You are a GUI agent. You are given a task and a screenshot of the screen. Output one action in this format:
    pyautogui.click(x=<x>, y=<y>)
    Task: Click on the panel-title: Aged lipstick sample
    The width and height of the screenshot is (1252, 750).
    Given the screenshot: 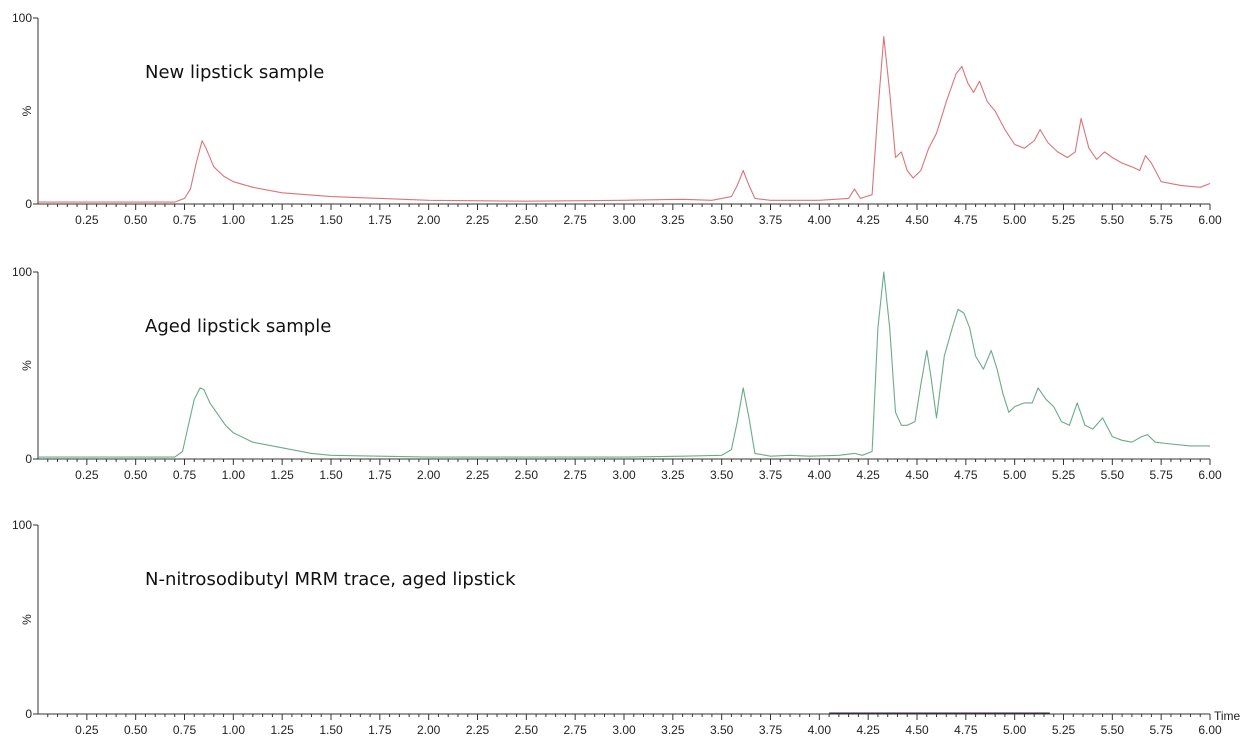 What is the action you would take?
    pyautogui.click(x=238, y=326)
    